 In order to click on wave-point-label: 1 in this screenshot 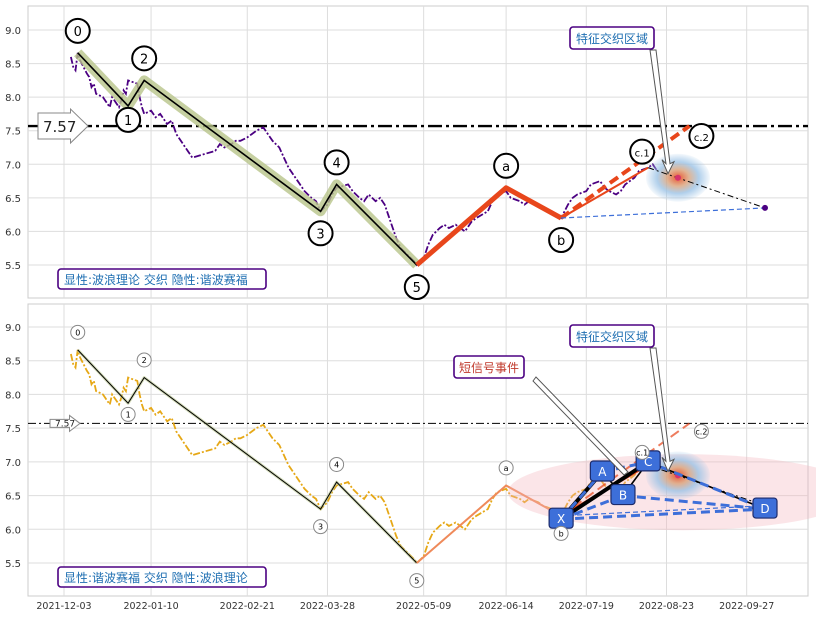, I will do `click(128, 414)`.